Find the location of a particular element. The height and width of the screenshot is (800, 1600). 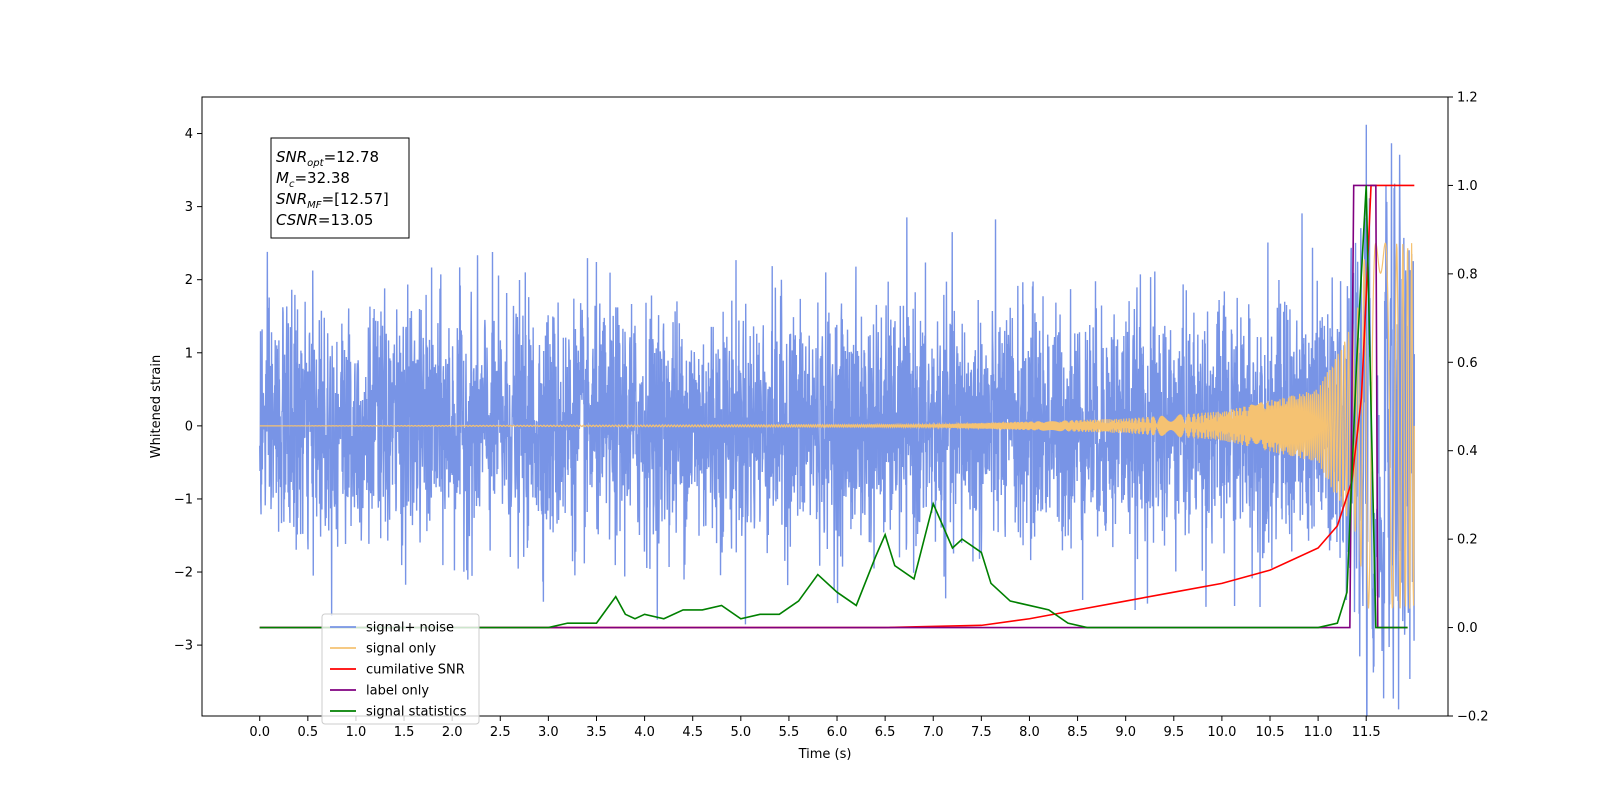

legend-label: cumilative SNR is located at coordinates (415, 670).